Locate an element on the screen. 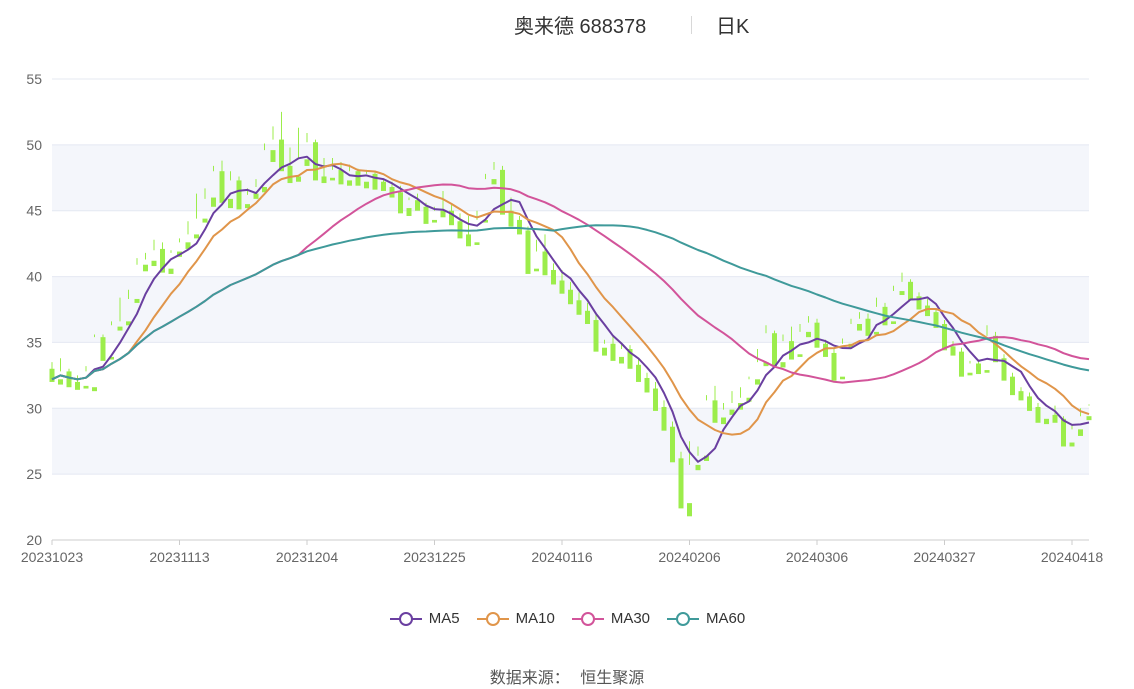  y-axis: 20 25 30 35 40 45 50 55 is located at coordinates (34, 309).